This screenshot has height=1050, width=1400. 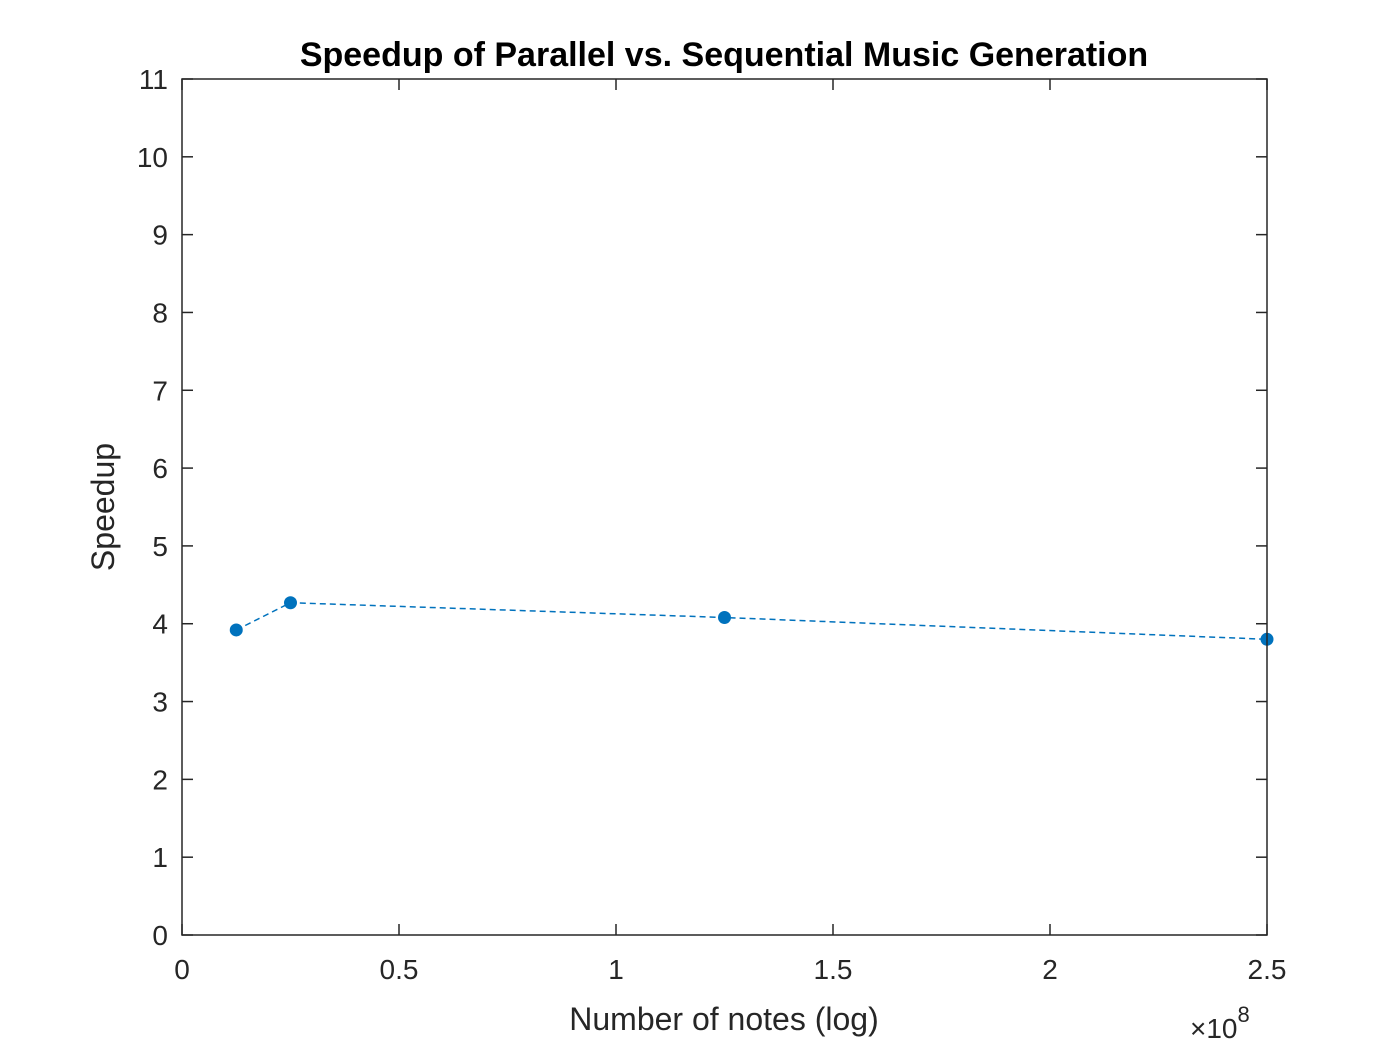 What do you see at coordinates (160, 857) in the screenshot?
I see `y-tick-label: 1` at bounding box center [160, 857].